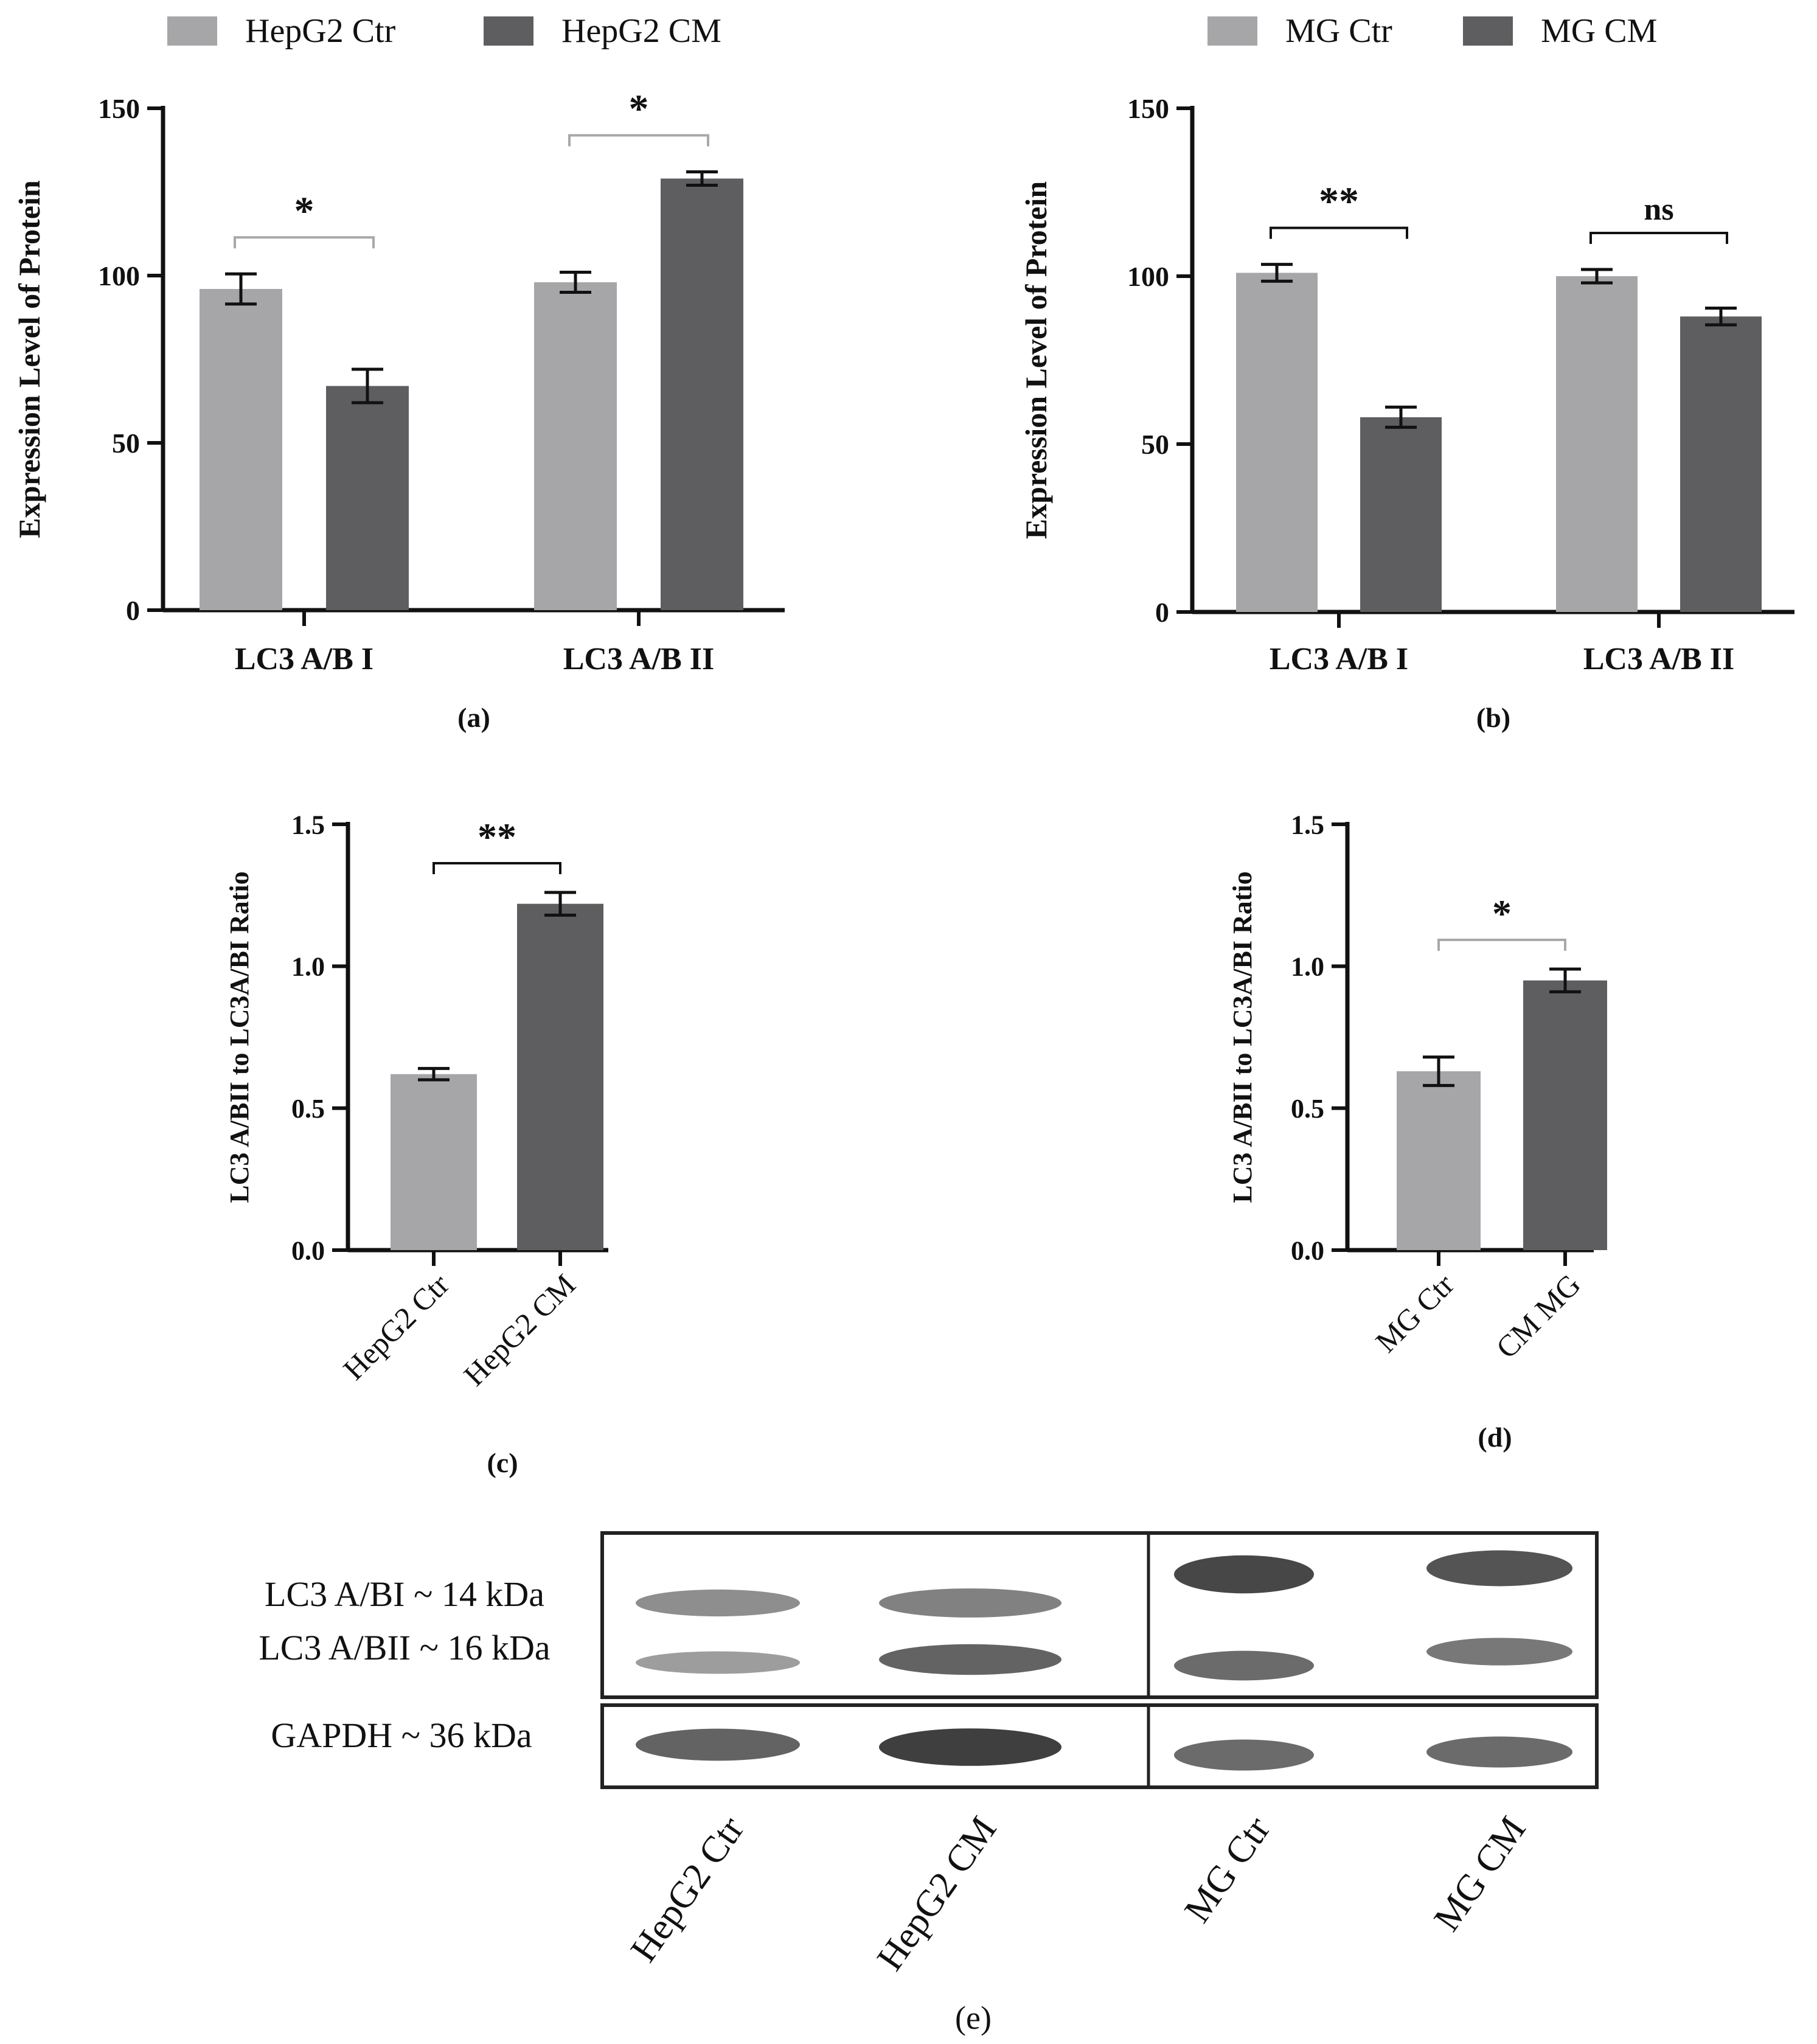 Image resolution: width=1817 pixels, height=2044 pixels. Describe the element at coordinates (1227, 1869) in the screenshot. I see `blot-lane-label: MG Ctr` at that location.